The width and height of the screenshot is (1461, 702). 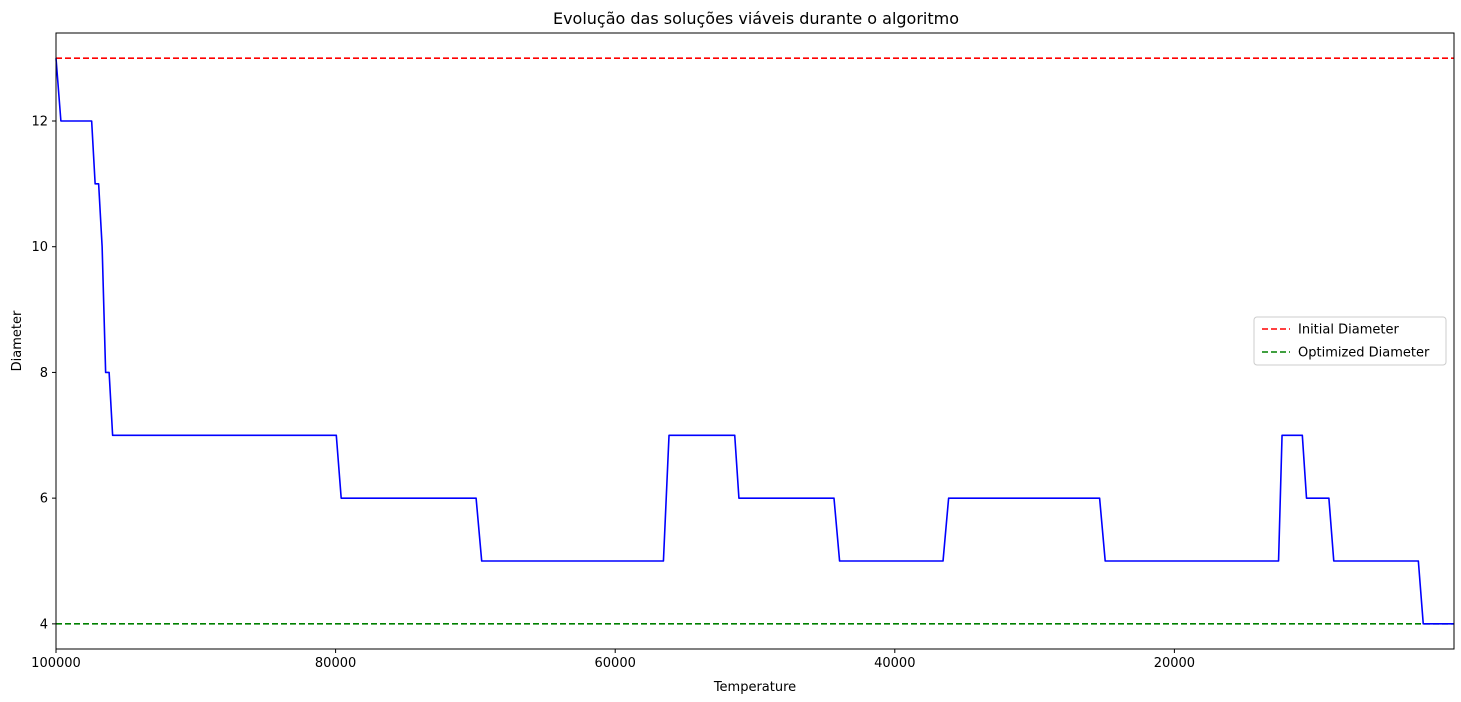 What do you see at coordinates (39, 122) in the screenshot?
I see `y-tick-label-4: 12` at bounding box center [39, 122].